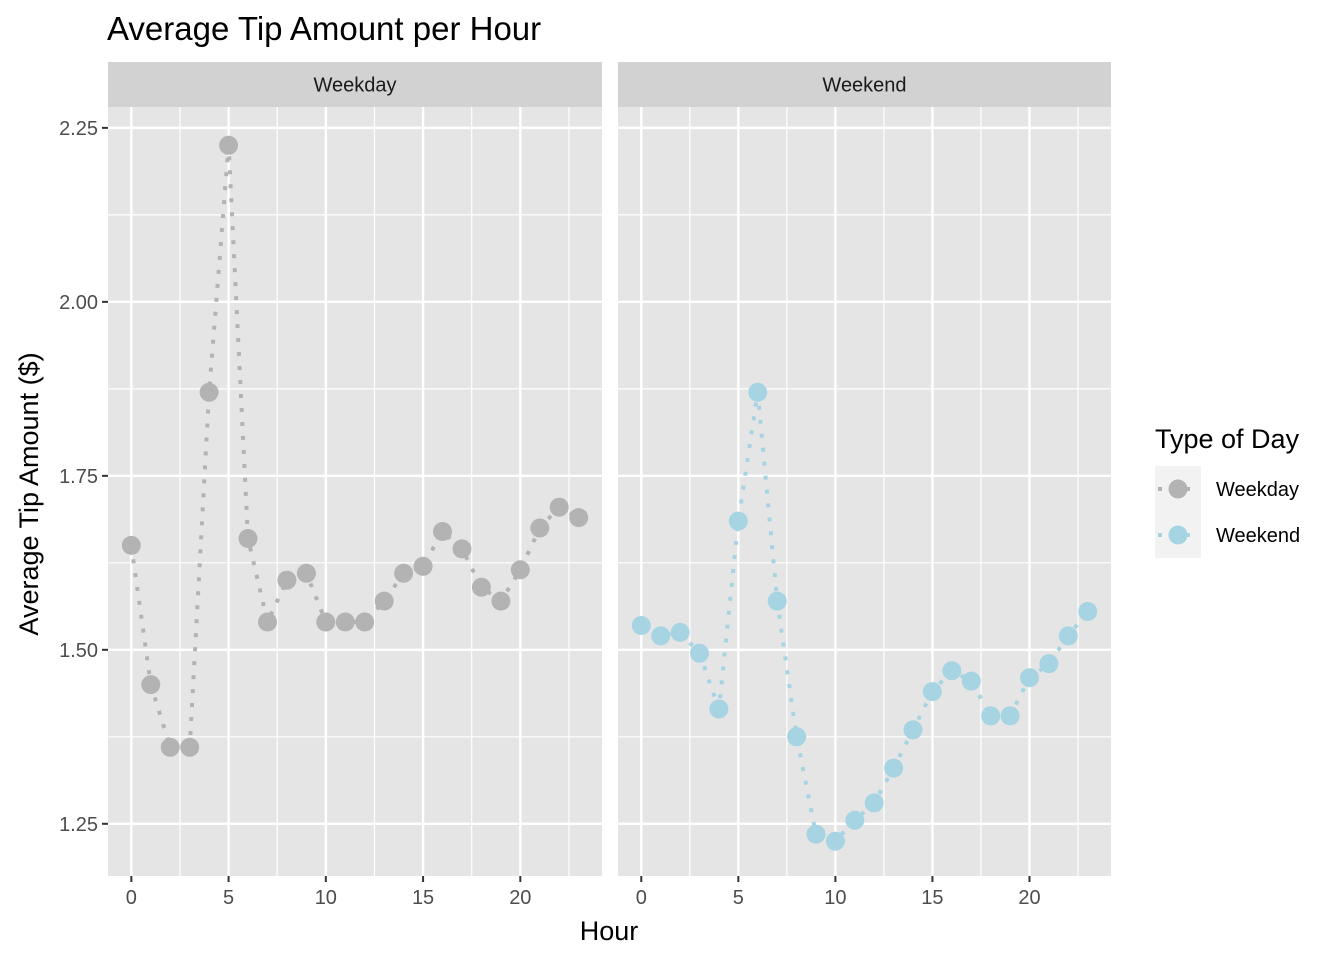 The image size is (1344, 965). I want to click on y-tick-label: 2.00, so click(78, 303).